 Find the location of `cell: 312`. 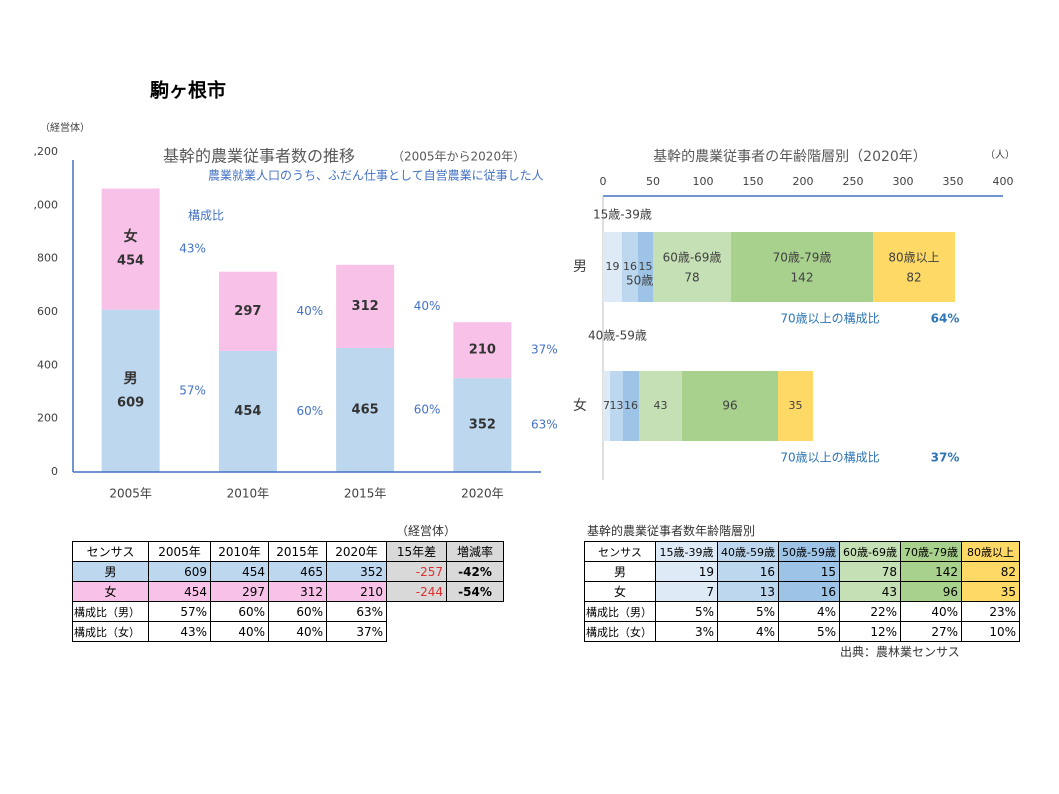

cell: 312 is located at coordinates (297, 591).